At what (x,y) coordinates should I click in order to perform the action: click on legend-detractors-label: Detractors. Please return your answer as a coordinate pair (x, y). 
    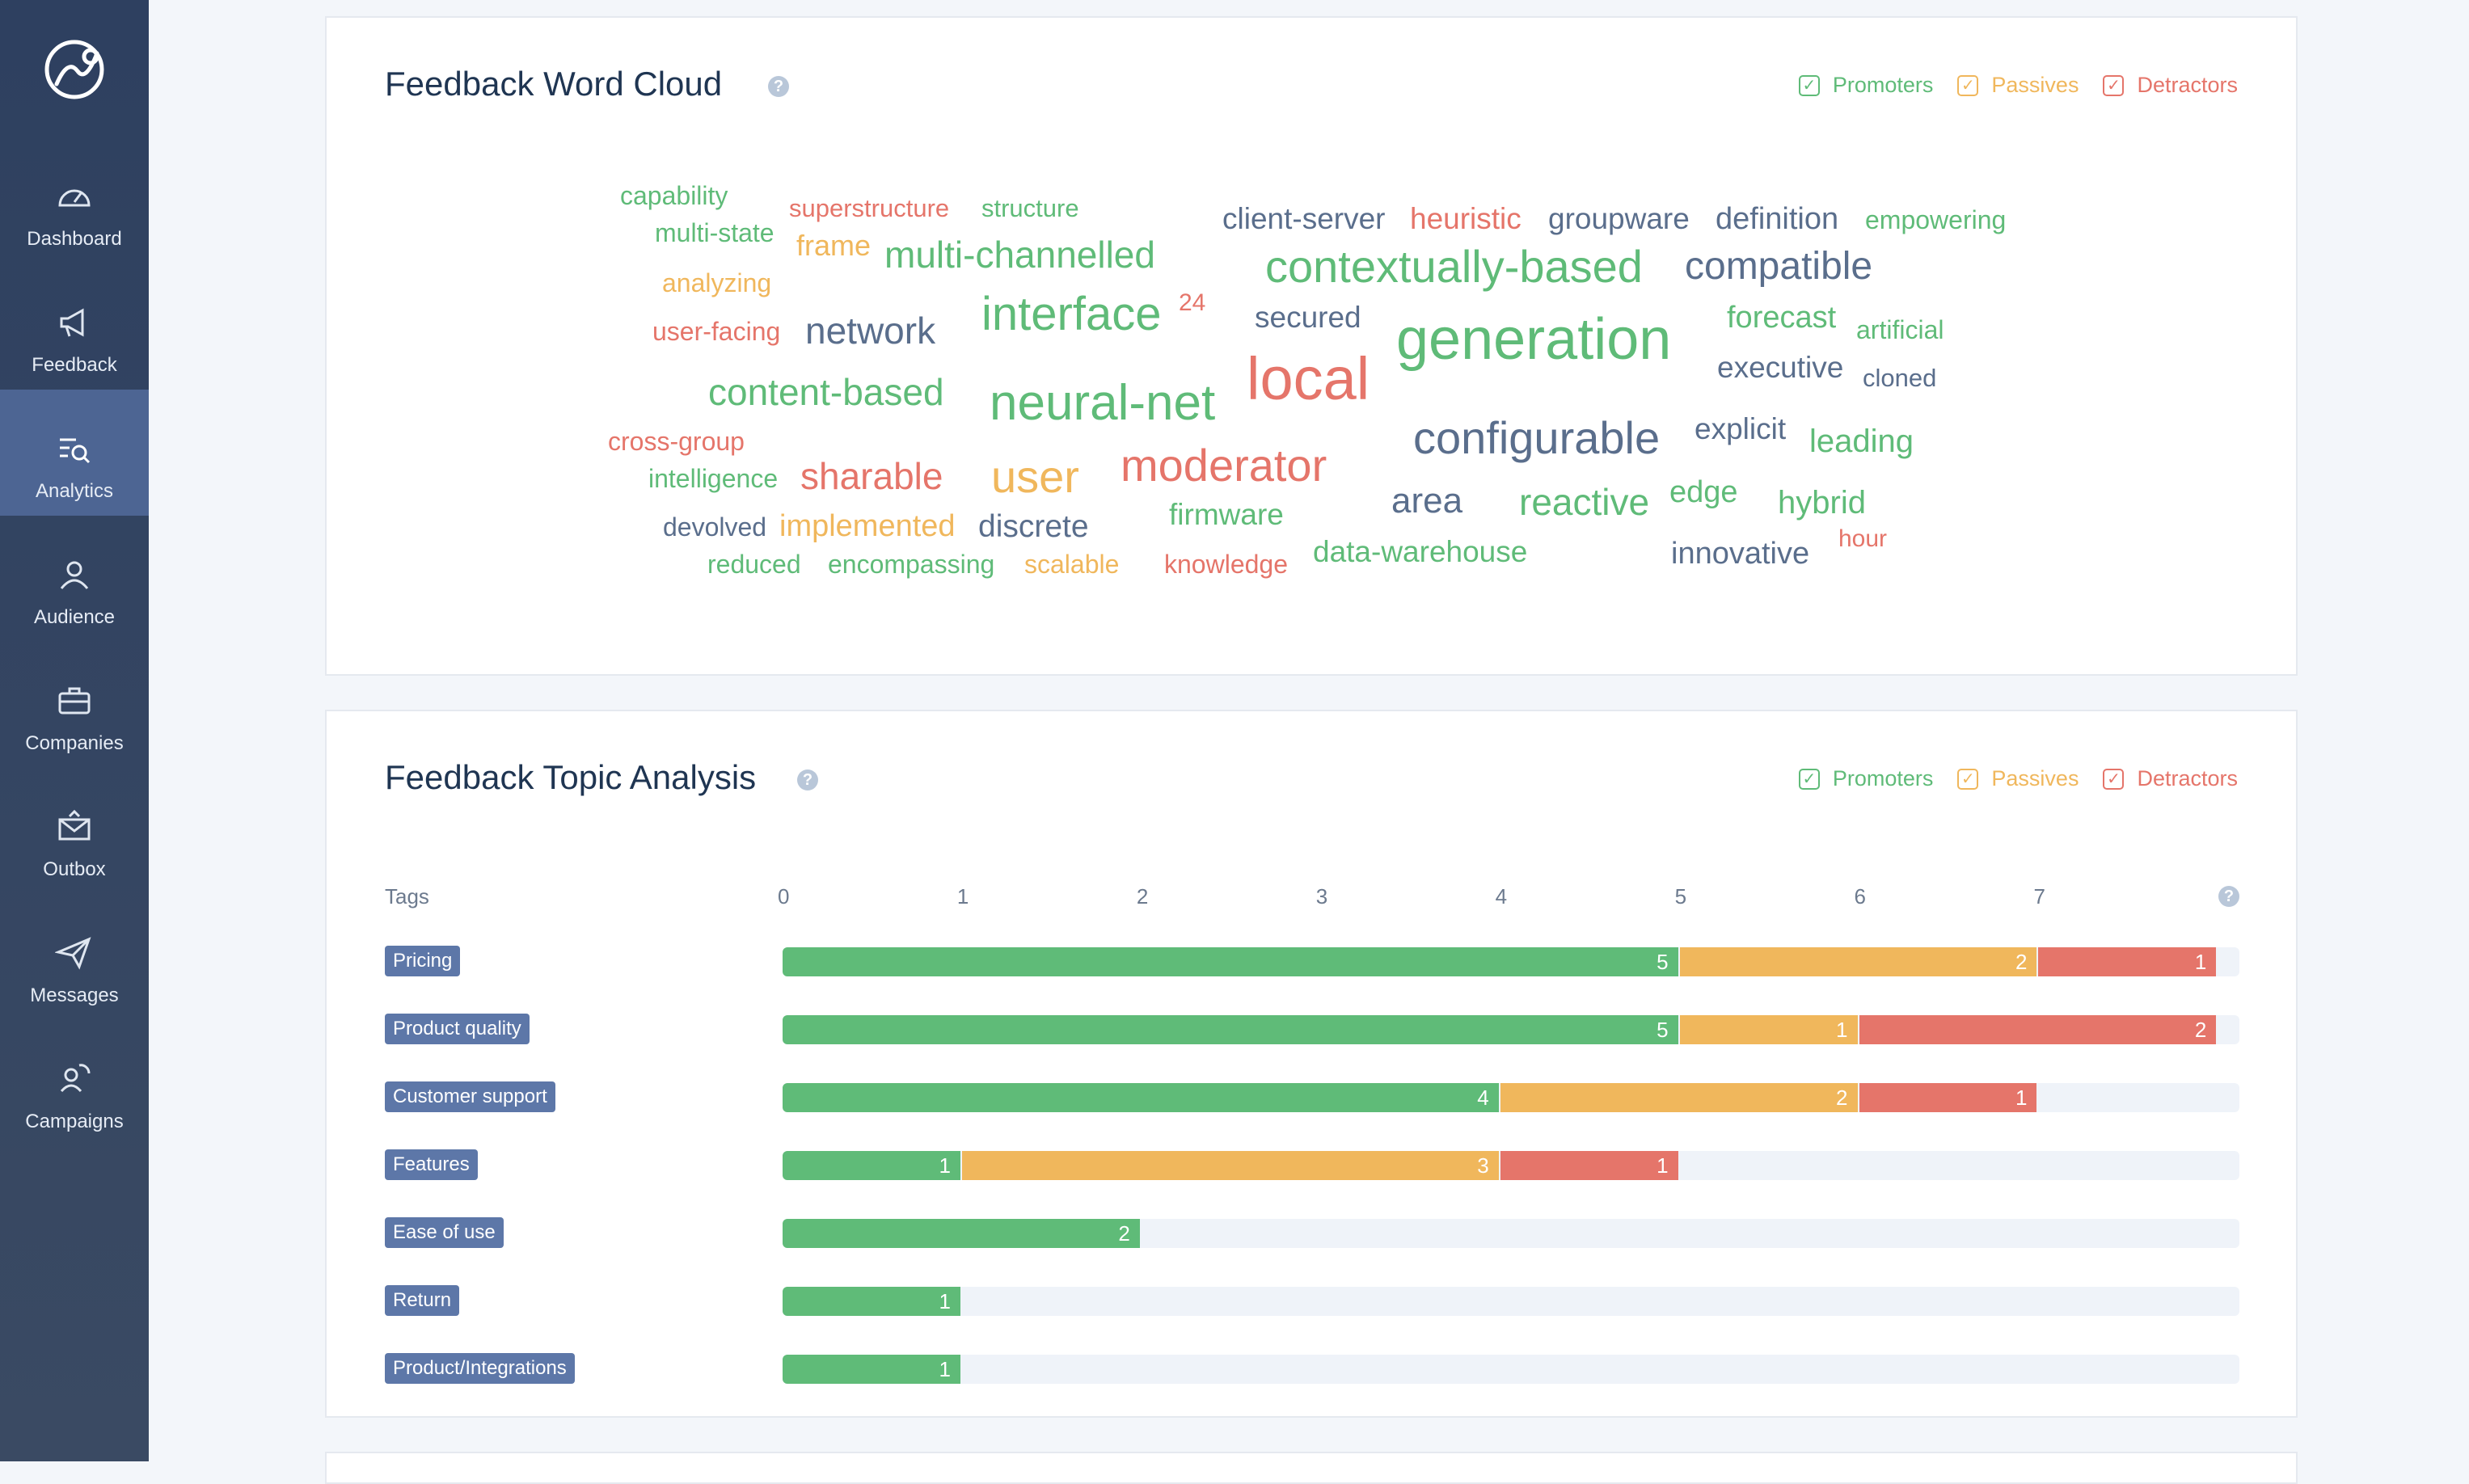
    Looking at the image, I should click on (2187, 778).